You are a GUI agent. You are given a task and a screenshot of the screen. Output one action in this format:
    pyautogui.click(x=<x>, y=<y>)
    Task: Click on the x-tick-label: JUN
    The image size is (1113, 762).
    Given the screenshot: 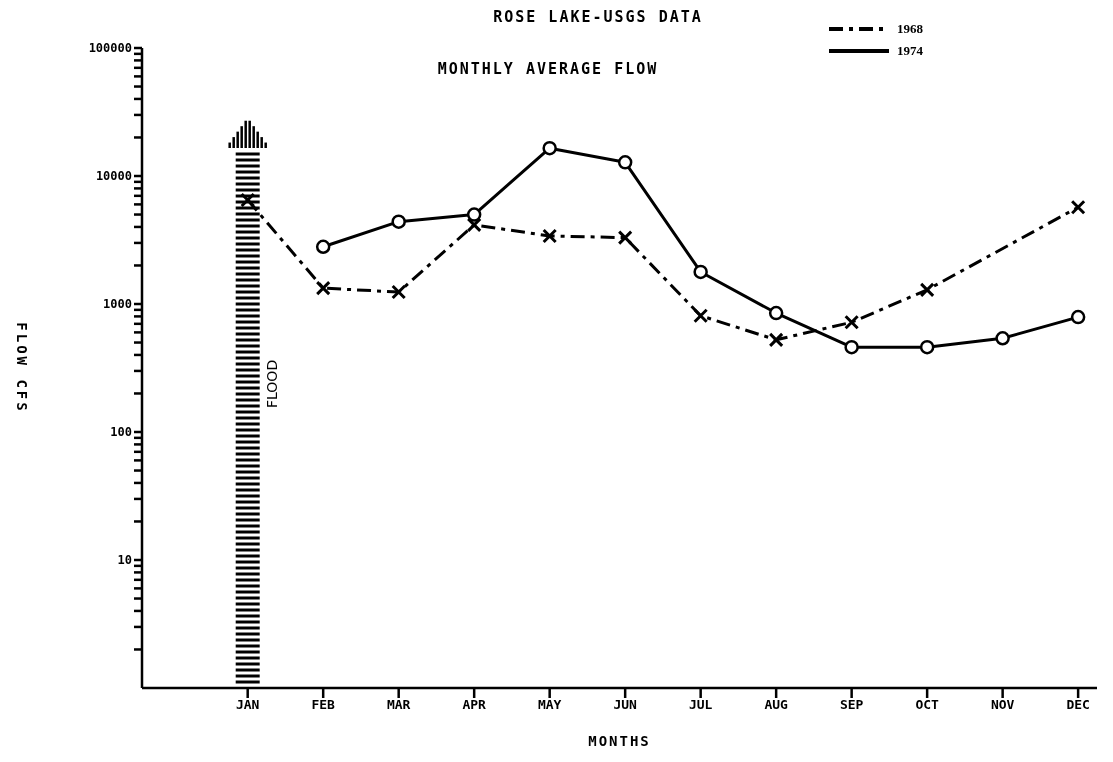 What is the action you would take?
    pyautogui.click(x=625, y=705)
    